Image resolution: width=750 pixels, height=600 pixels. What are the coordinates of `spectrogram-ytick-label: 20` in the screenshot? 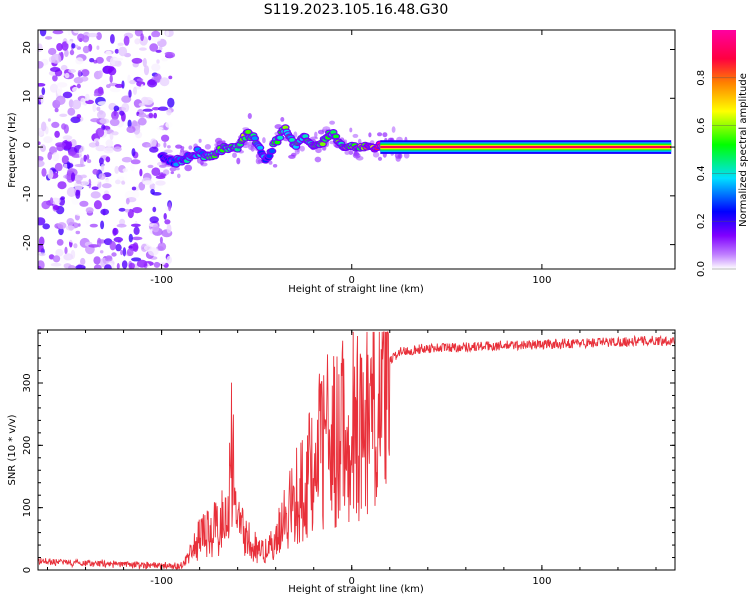 It's located at (27, 47).